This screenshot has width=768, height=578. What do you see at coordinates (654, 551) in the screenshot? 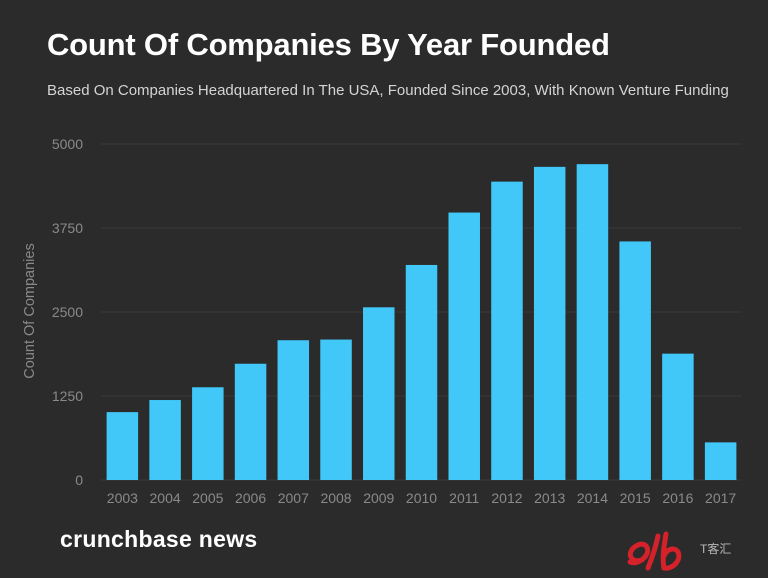
I see `watermark-logo-icon` at bounding box center [654, 551].